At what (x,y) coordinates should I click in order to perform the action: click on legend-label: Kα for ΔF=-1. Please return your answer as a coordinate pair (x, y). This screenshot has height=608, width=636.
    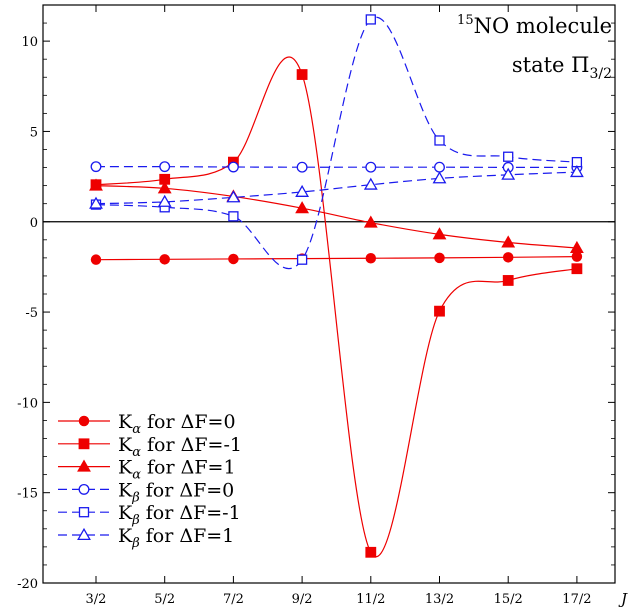
    Looking at the image, I should click on (180, 447).